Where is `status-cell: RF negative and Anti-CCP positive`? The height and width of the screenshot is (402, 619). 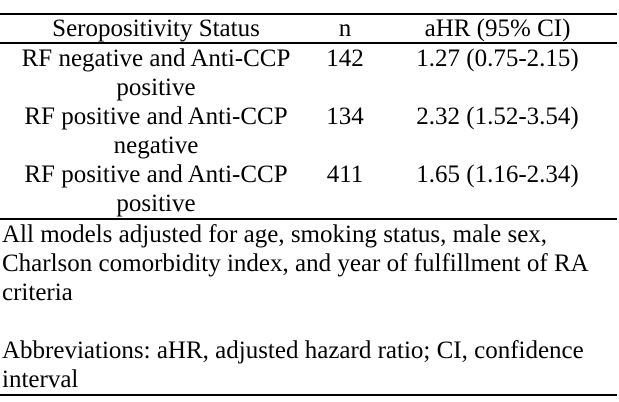 status-cell: RF negative and Anti-CCP positive is located at coordinates (156, 73).